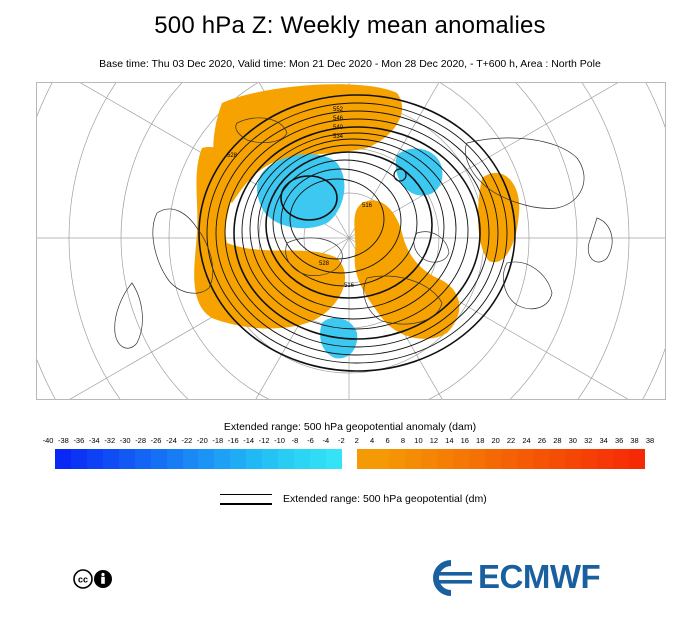 This screenshot has height=630, width=700. What do you see at coordinates (63, 440) in the screenshot?
I see `colorbar-tick-label: -38` at bounding box center [63, 440].